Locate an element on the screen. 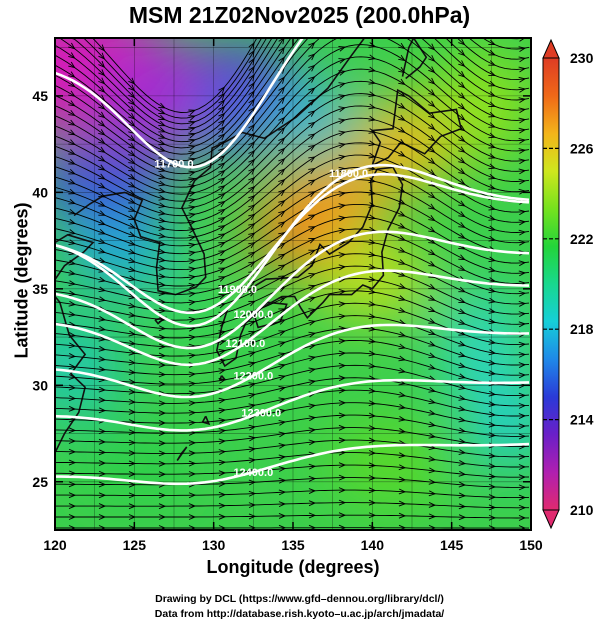  height-contour is located at coordinates (292, 464).